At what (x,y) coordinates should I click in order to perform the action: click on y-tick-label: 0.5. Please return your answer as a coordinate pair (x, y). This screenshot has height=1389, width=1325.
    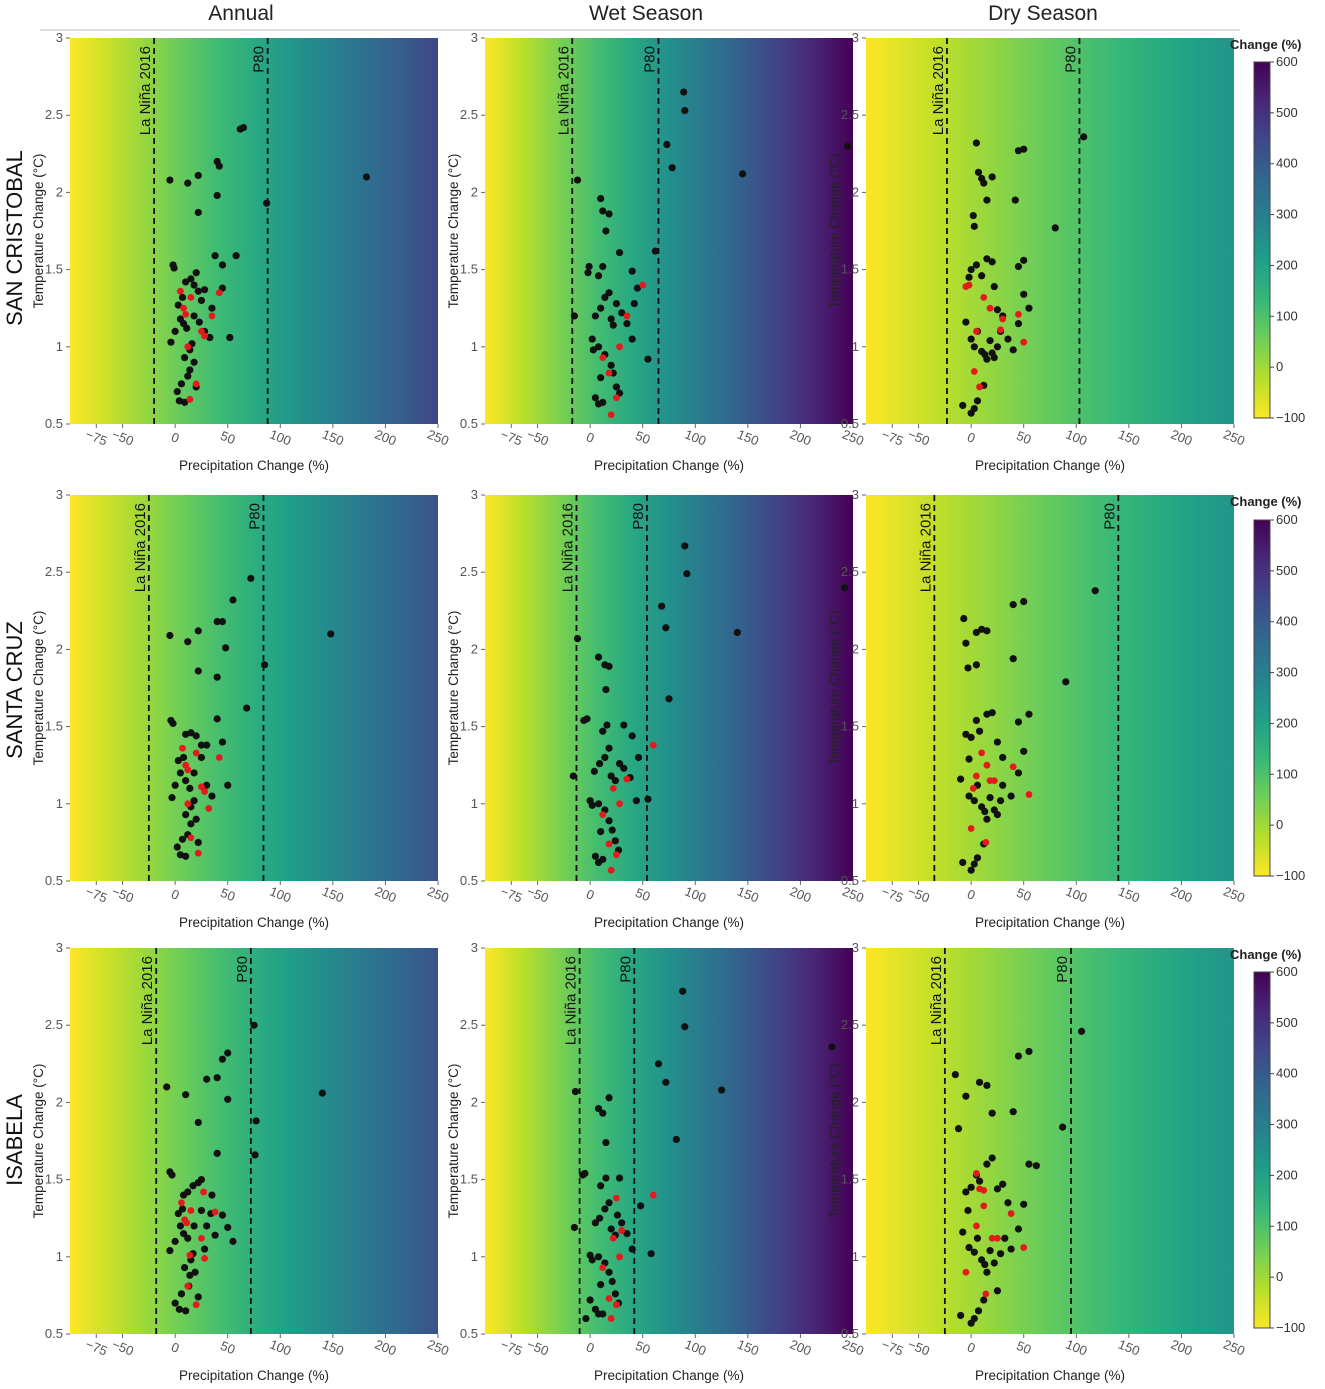
    Looking at the image, I should click on (54, 880).